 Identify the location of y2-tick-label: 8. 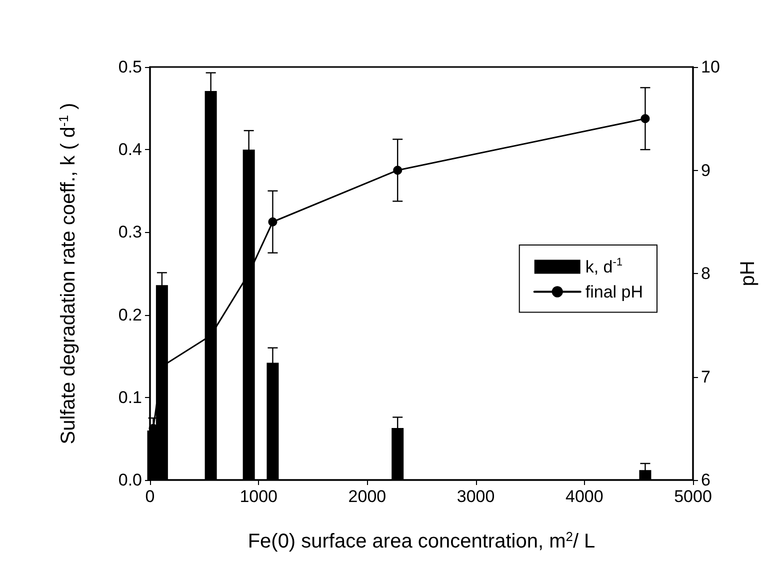
(705, 273).